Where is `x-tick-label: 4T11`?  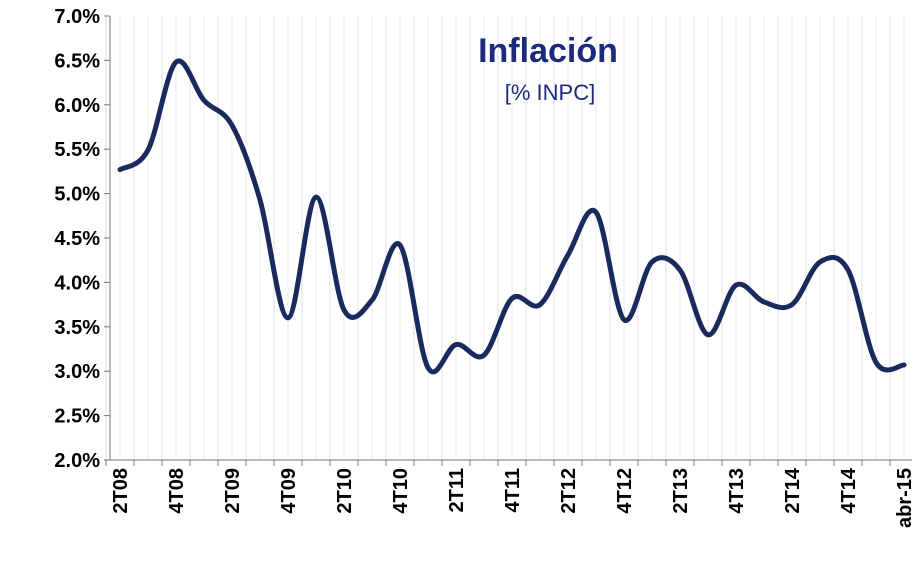 x-tick-label: 4T11 is located at coordinates (513, 490).